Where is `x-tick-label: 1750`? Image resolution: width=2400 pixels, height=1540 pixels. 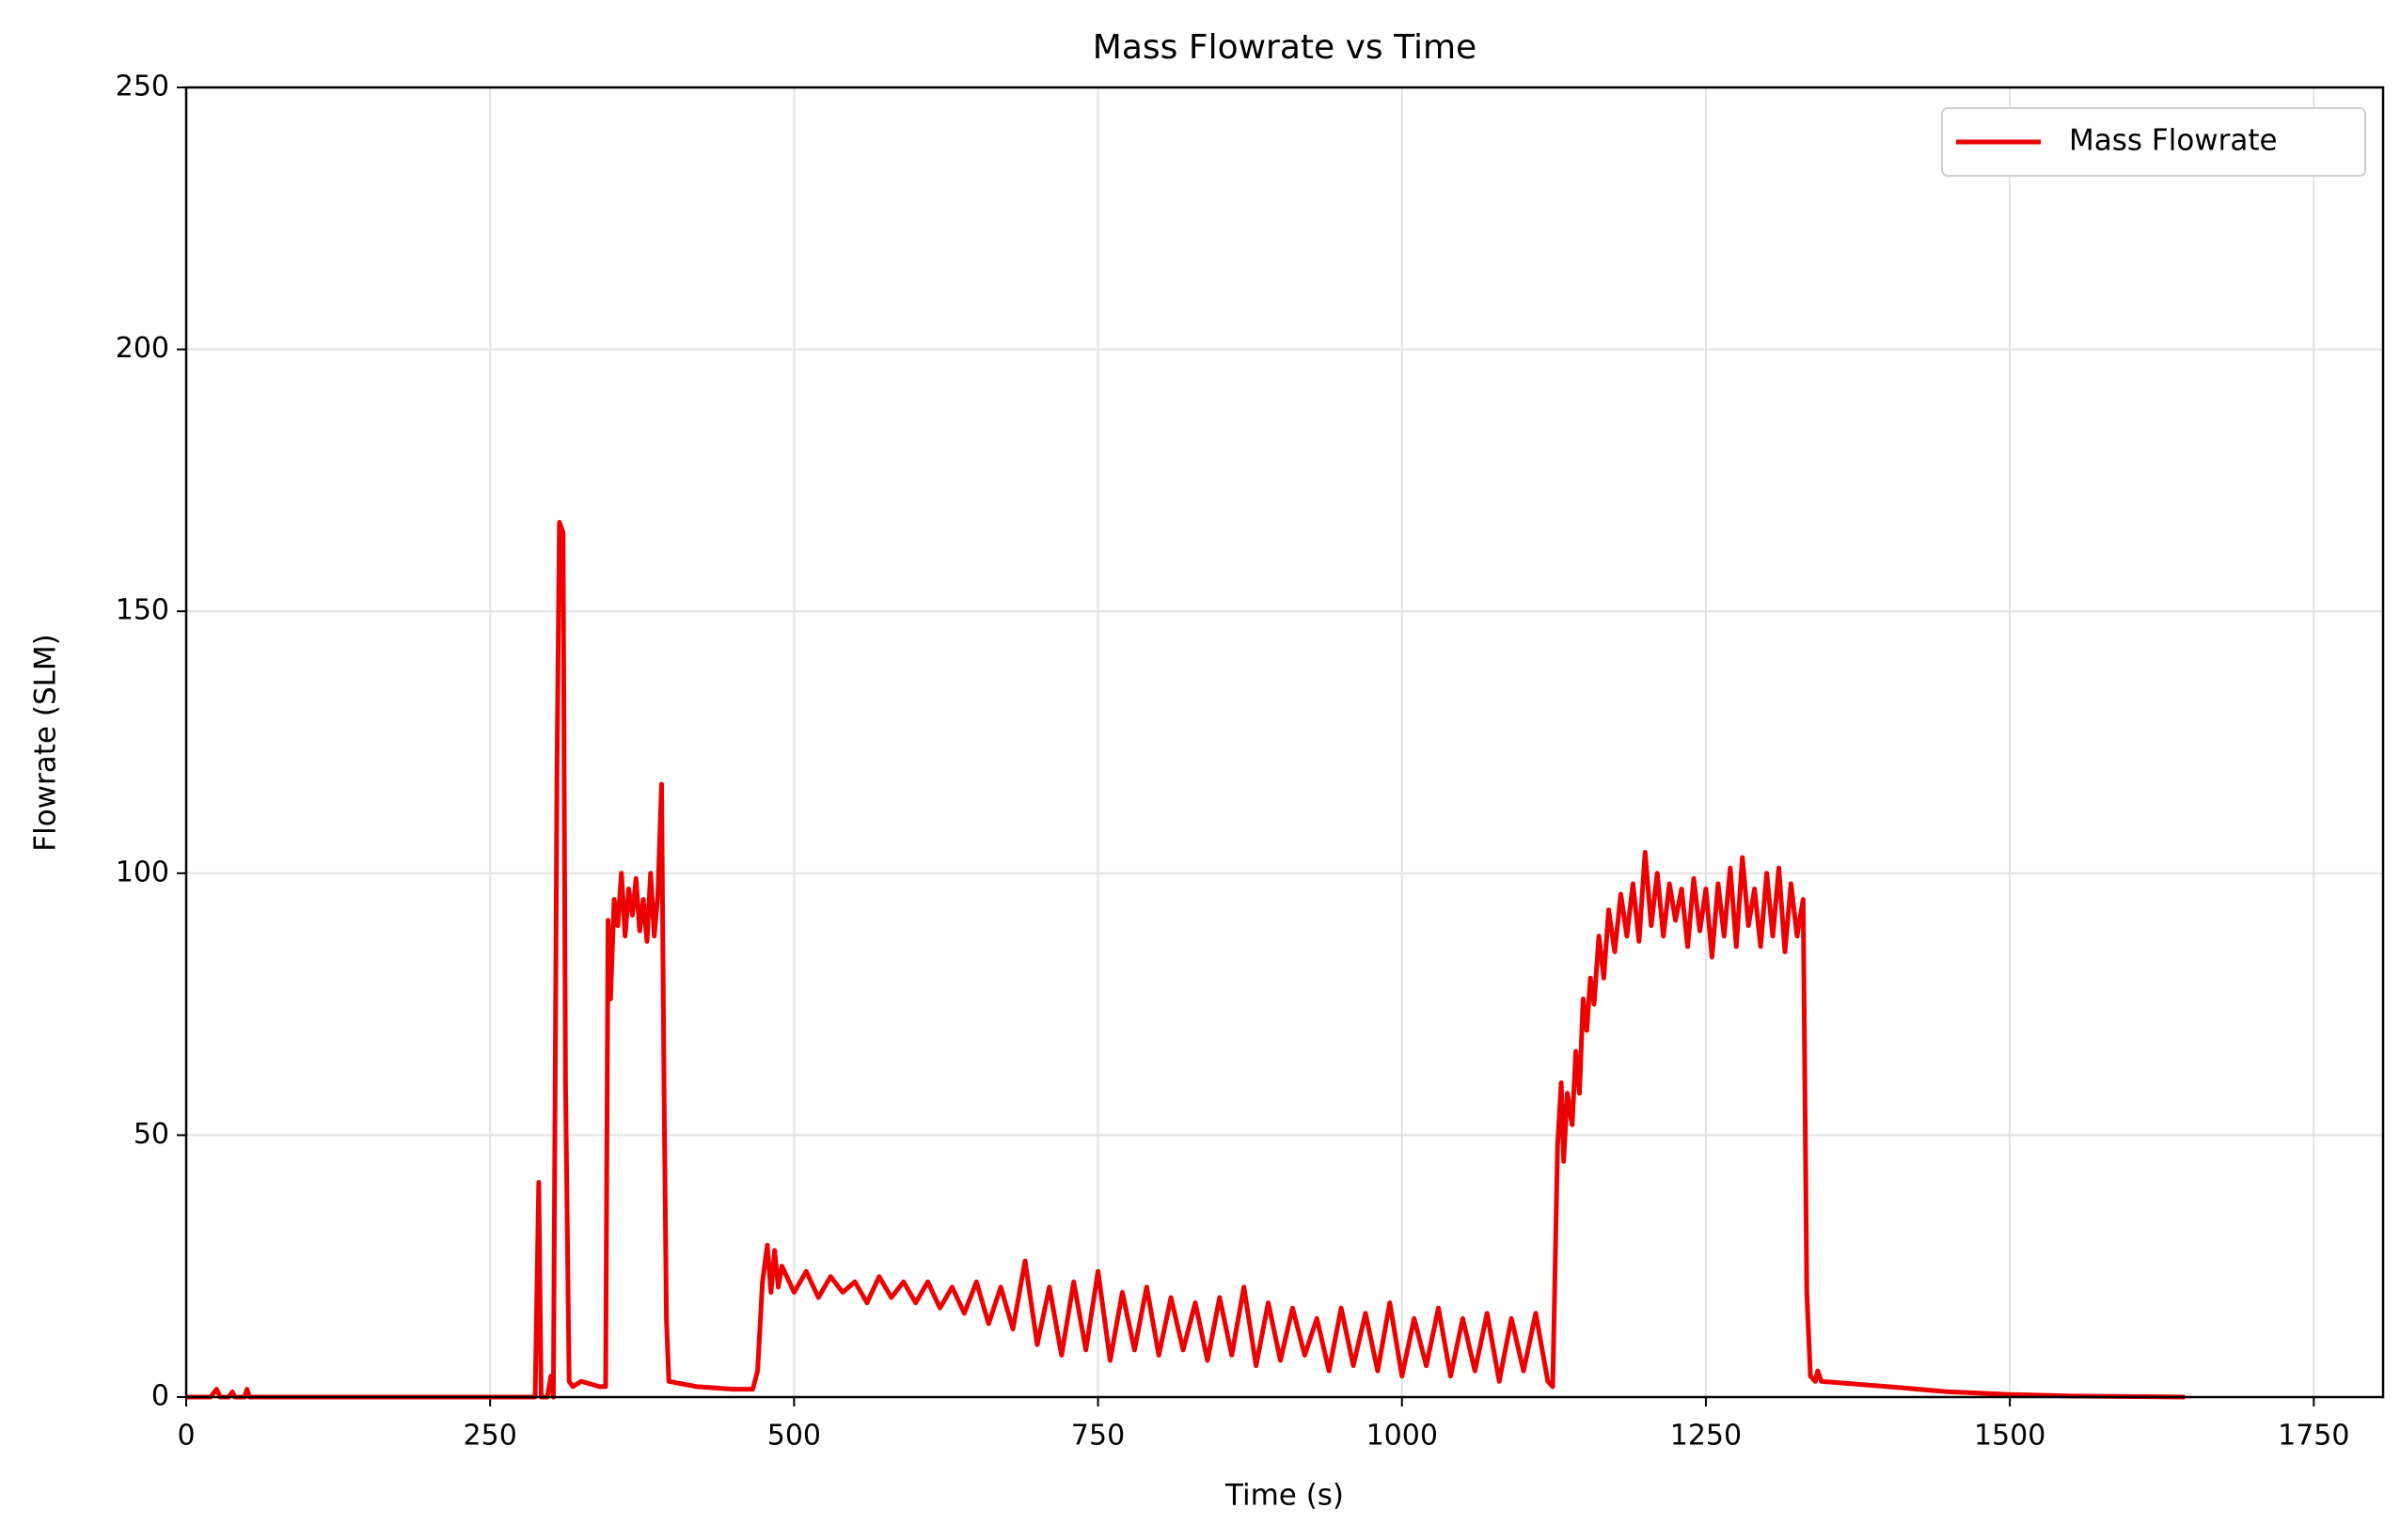
x-tick-label: 1750 is located at coordinates (2313, 1436).